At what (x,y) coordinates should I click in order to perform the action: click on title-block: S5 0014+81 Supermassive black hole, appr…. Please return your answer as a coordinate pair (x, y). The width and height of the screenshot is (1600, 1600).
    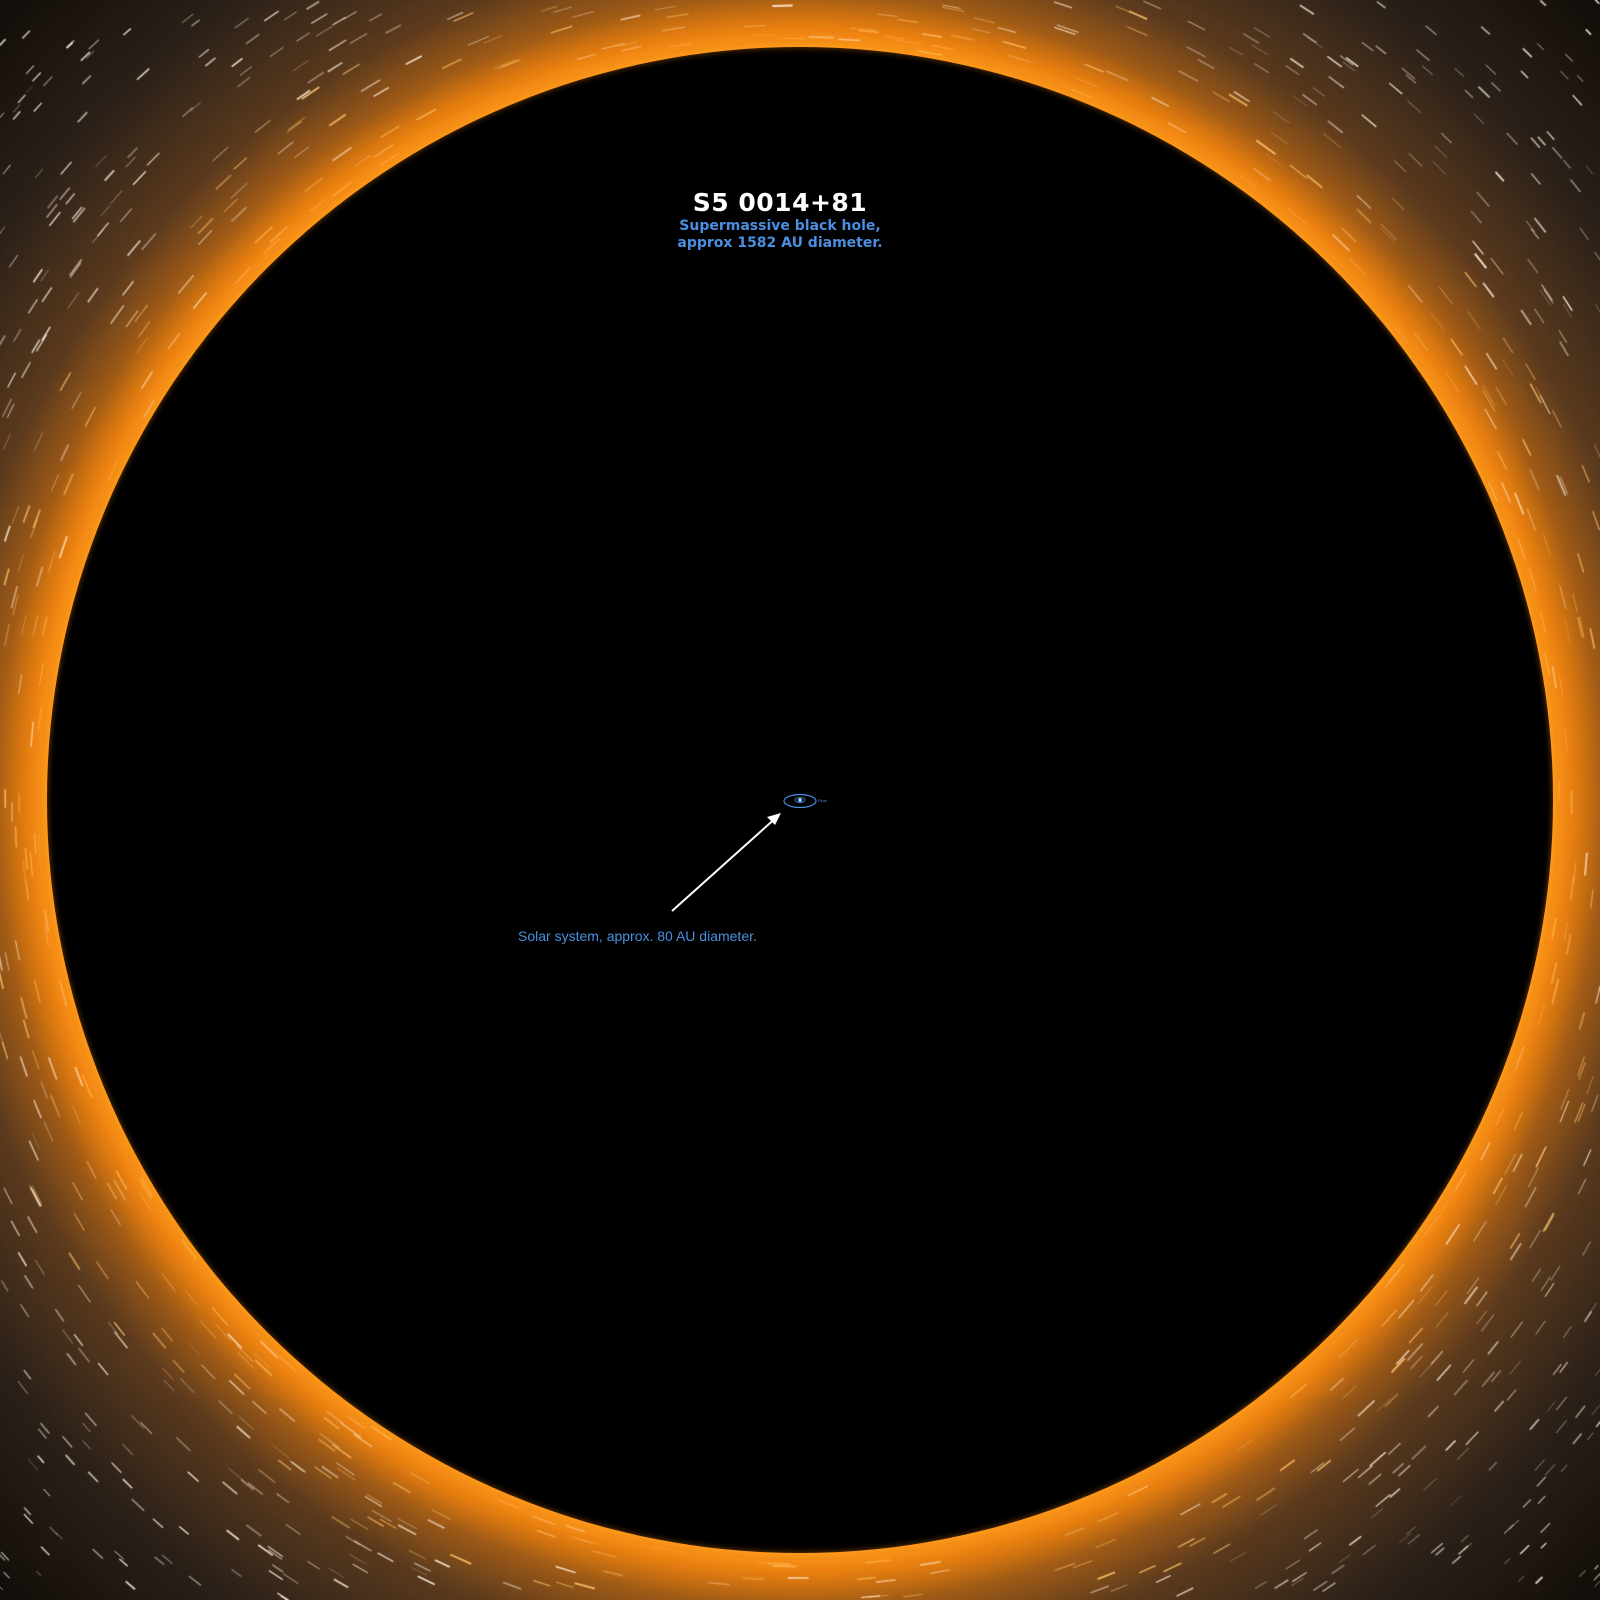
    Looking at the image, I should click on (780, 220).